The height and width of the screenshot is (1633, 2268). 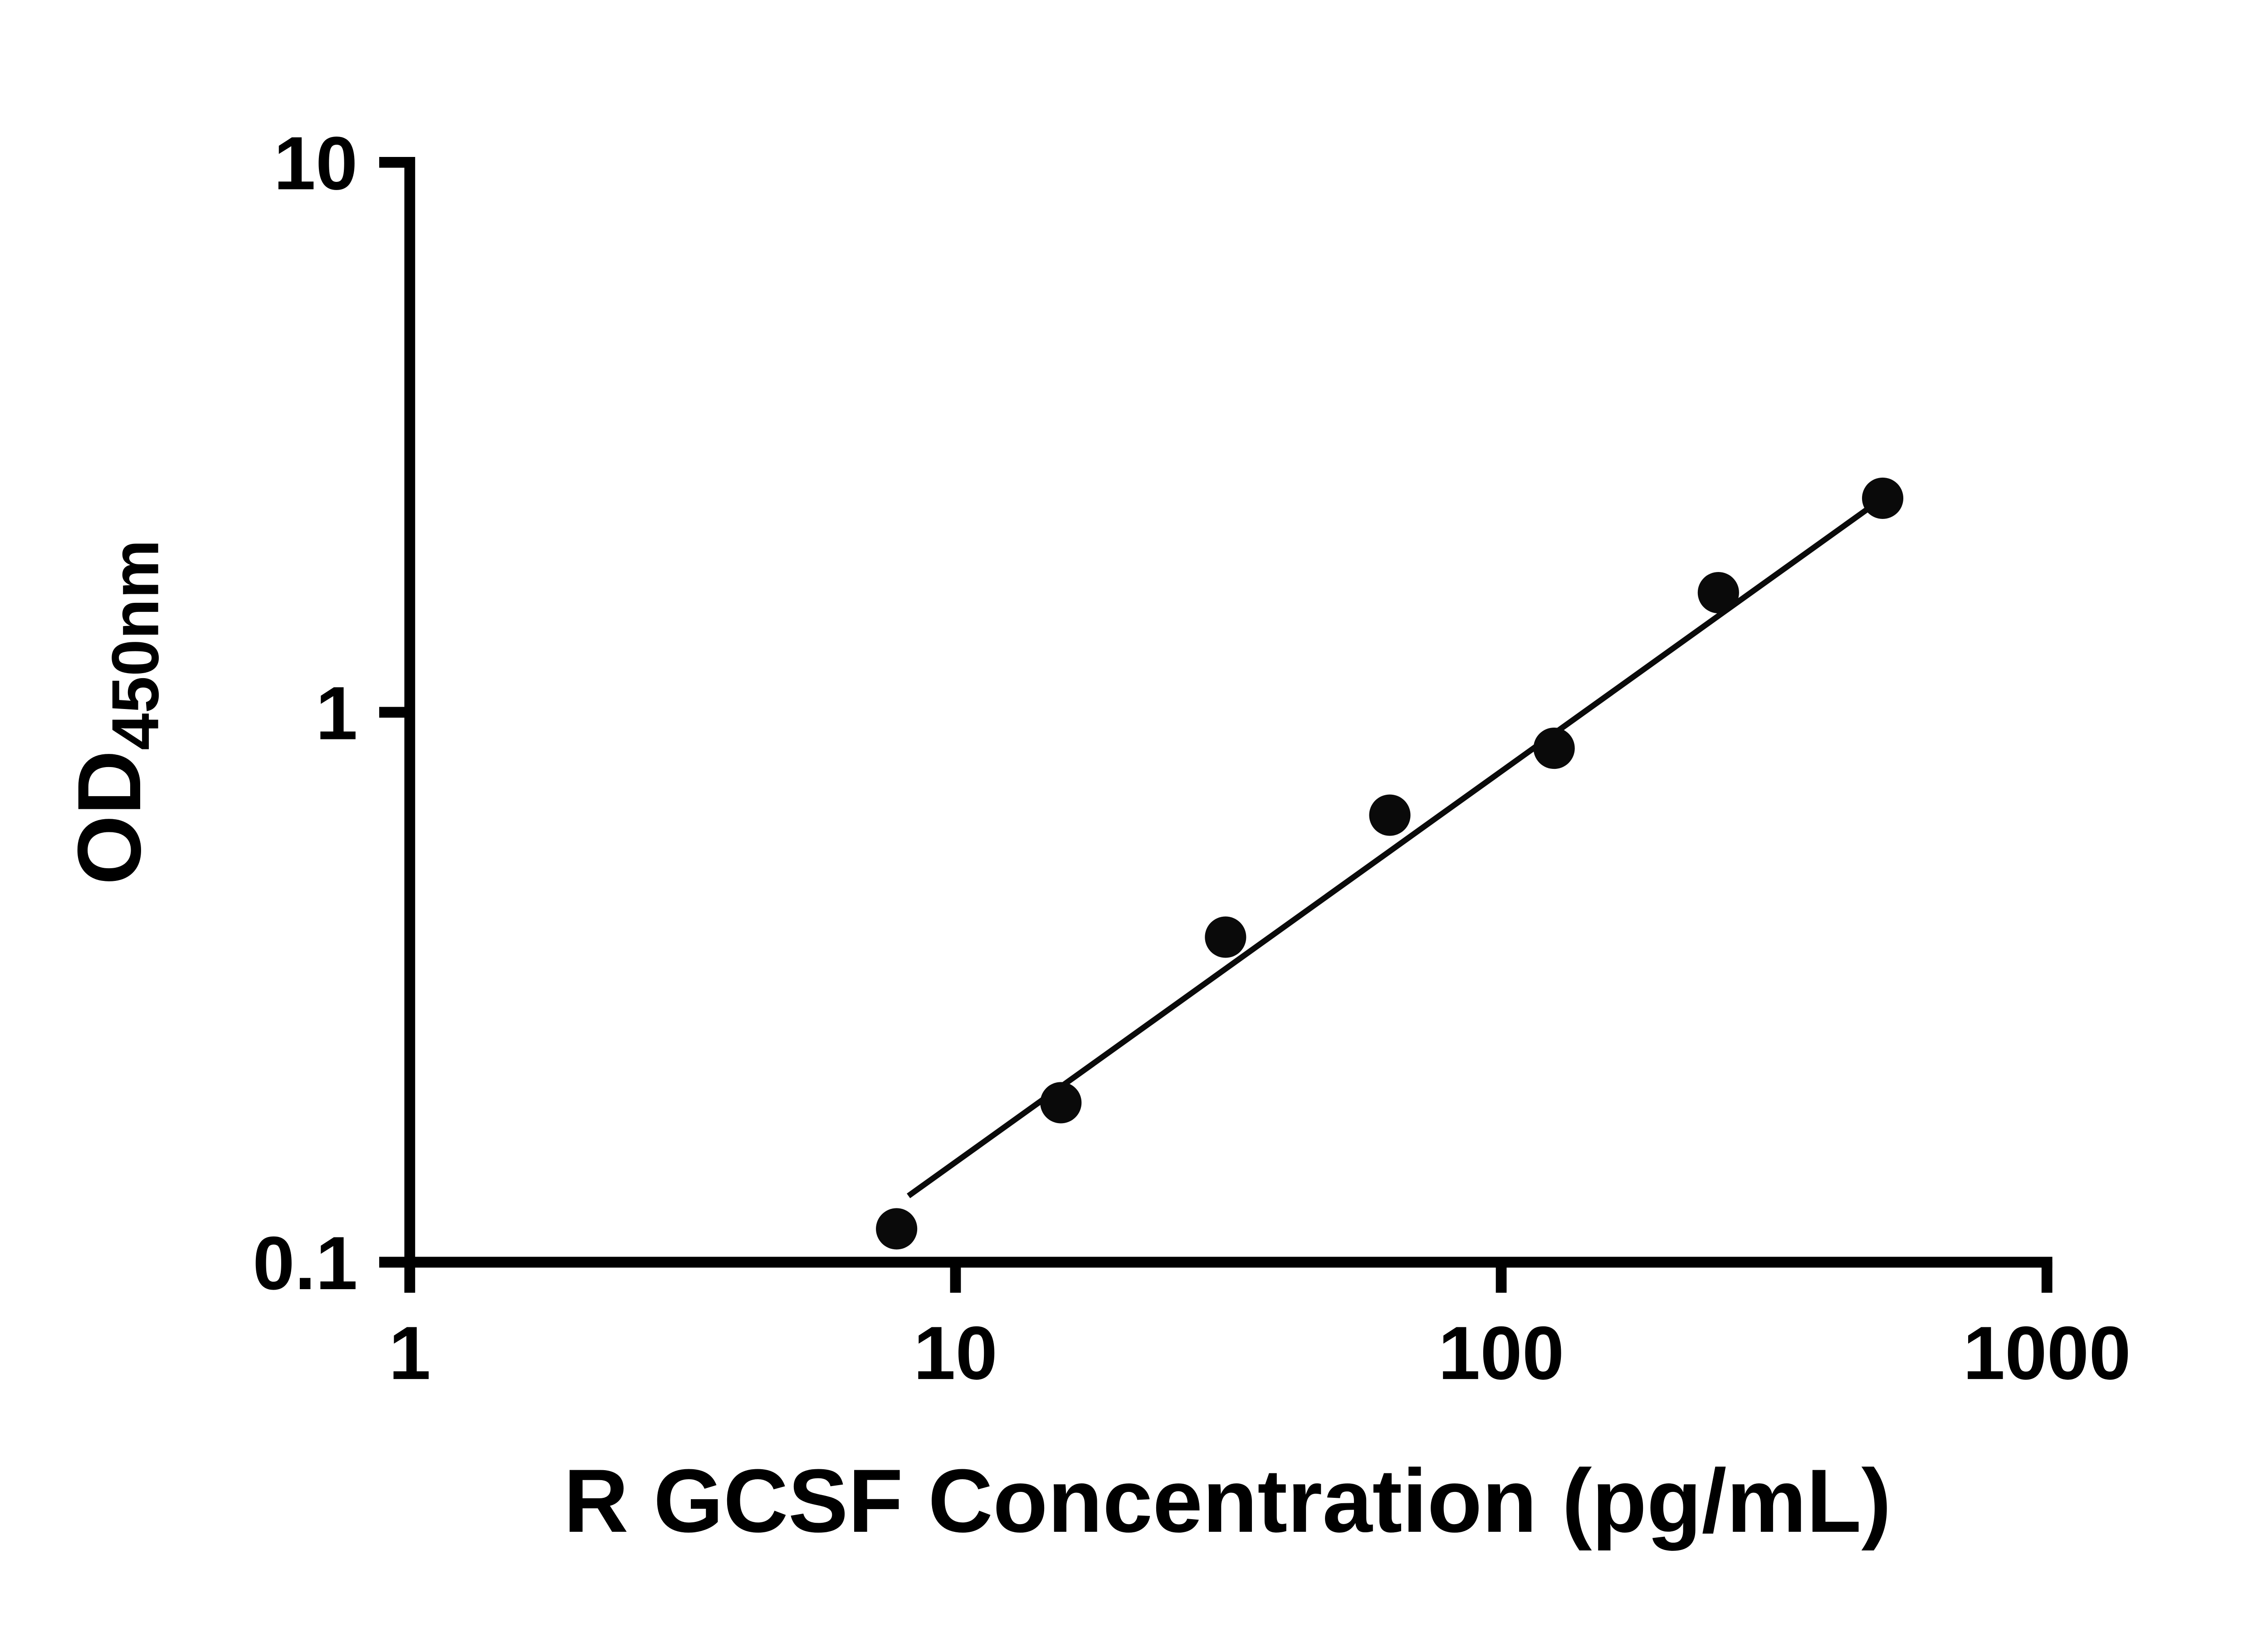 I want to click on y-tick-label: 0.1, so click(x=305, y=1263).